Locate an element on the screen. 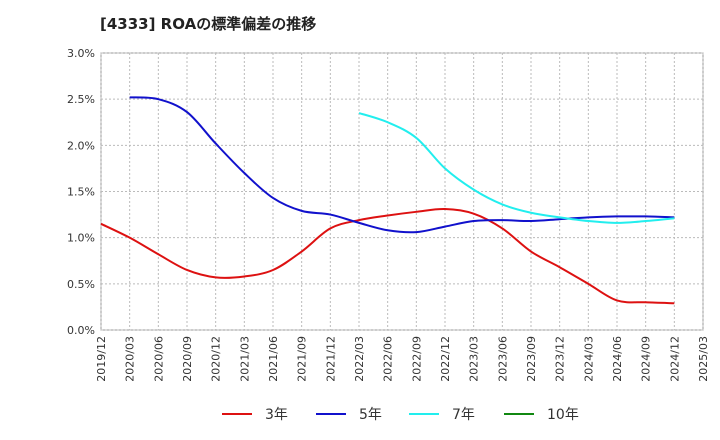 The image size is (720, 440). x-tick-label: 2022/12 is located at coordinates (445, 359).